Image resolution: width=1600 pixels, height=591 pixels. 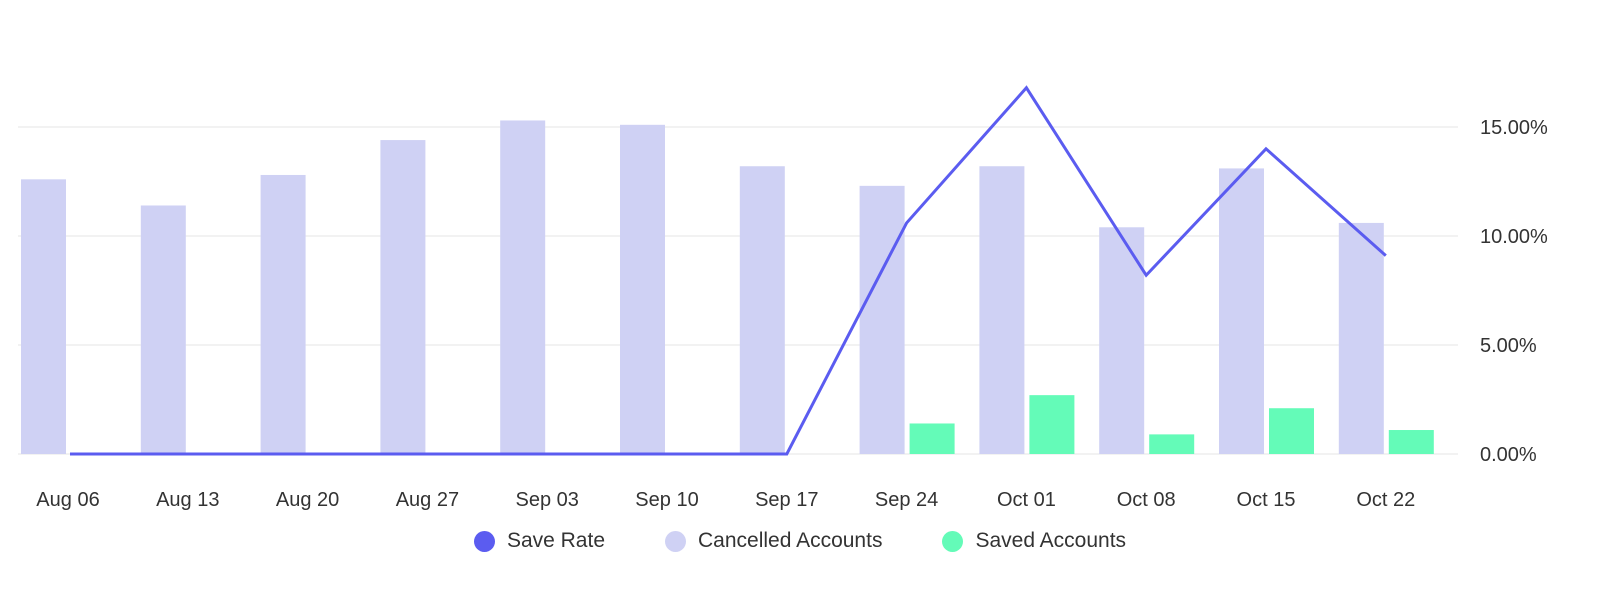 I want to click on y-tick-label: 15.00%, so click(x=1514, y=128).